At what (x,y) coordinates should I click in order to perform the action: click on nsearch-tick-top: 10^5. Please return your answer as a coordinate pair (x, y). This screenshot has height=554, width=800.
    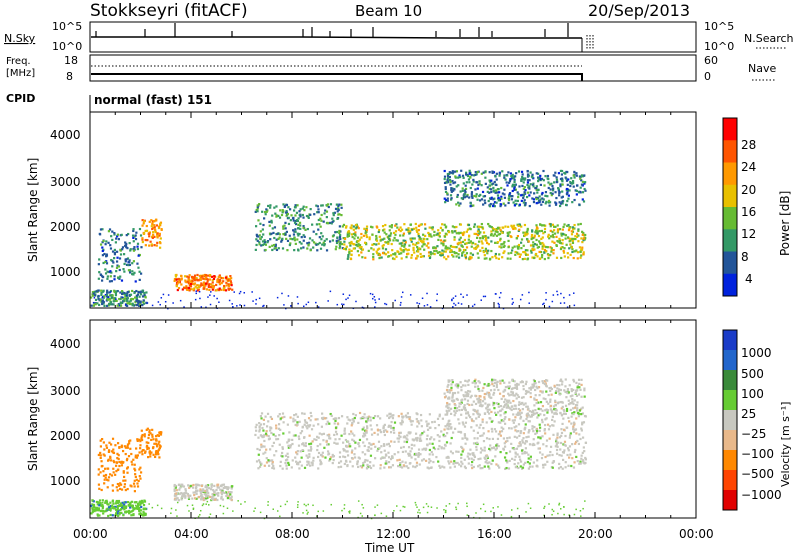
    Looking at the image, I should click on (719, 26).